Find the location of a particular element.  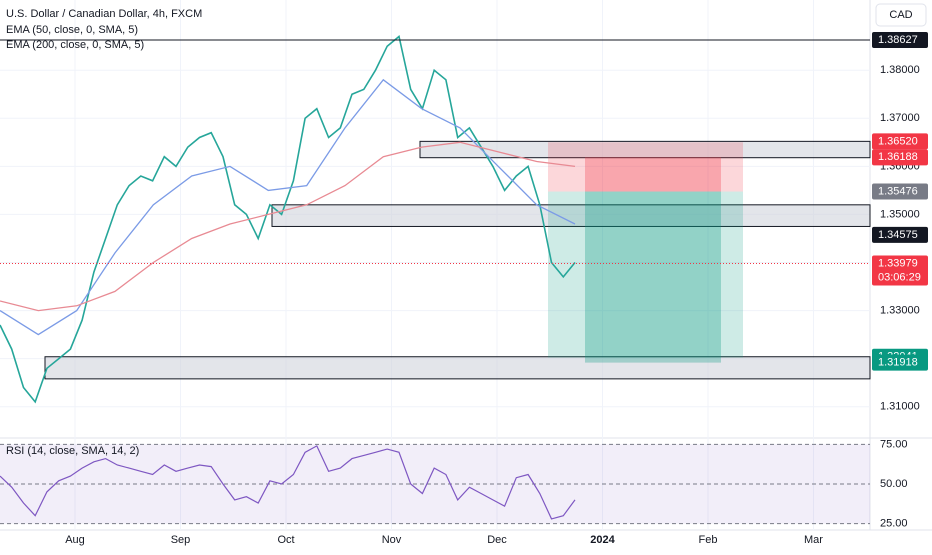

y-tick-label: 1.31000 is located at coordinates (900, 407).